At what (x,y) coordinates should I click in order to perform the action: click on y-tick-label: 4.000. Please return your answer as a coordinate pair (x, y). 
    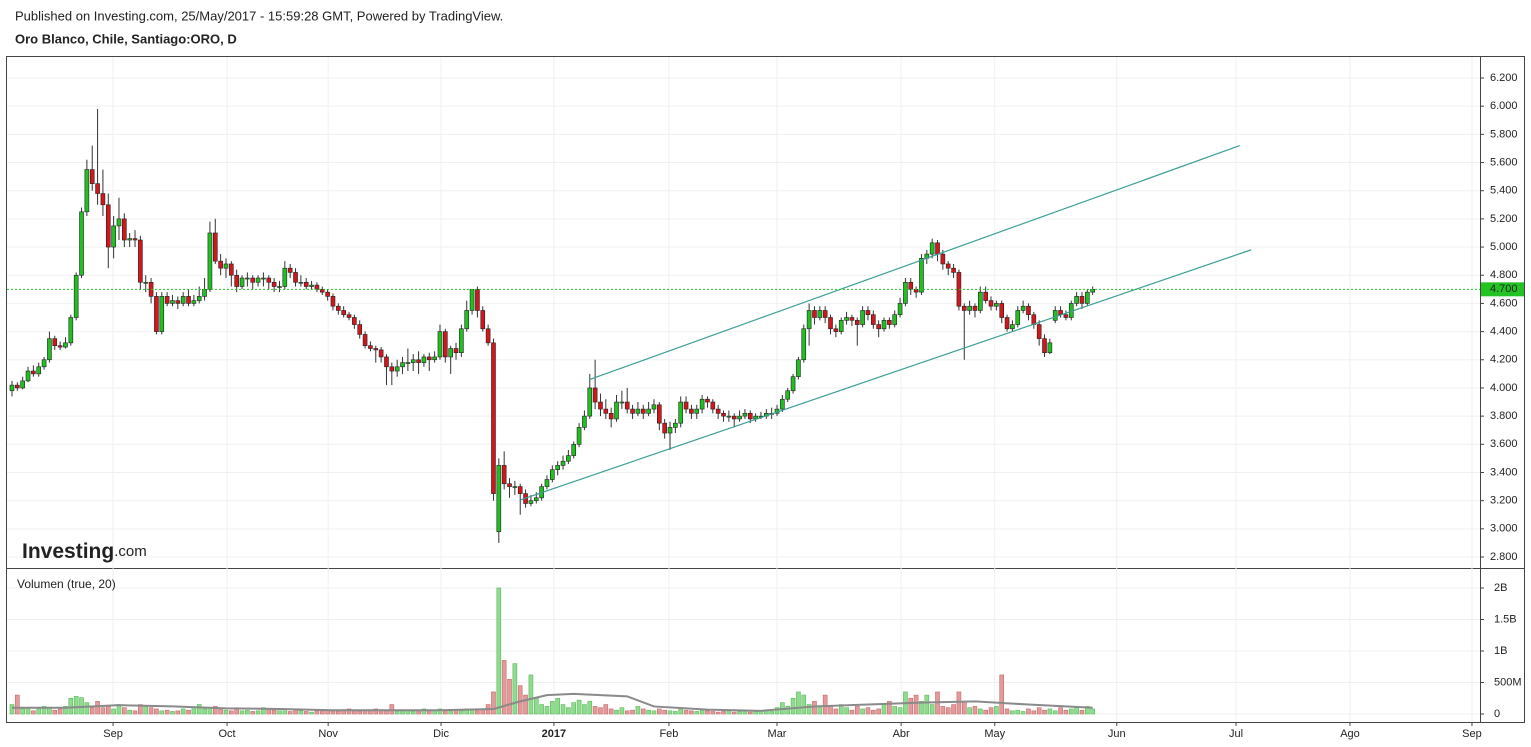
    Looking at the image, I should click on (1504, 388).